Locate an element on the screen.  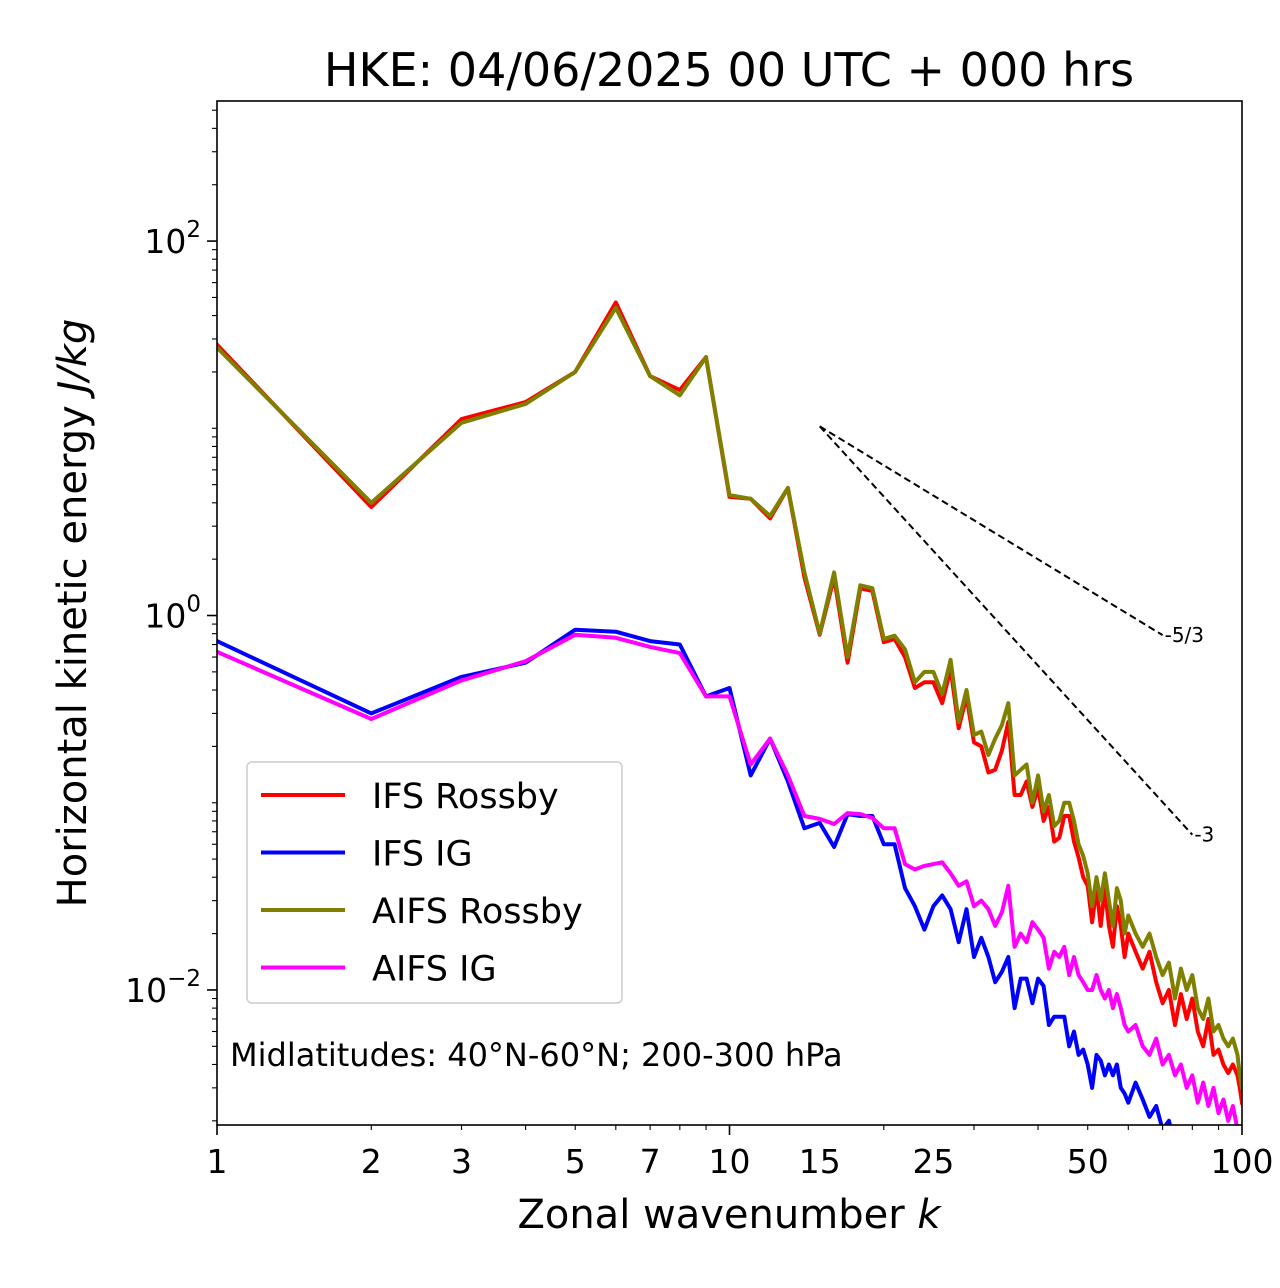
x-tick-label-1: 1 is located at coordinates (217, 1161).